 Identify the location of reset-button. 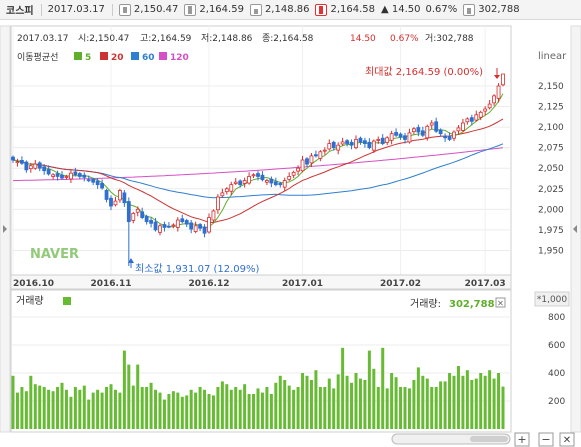
(567, 439).